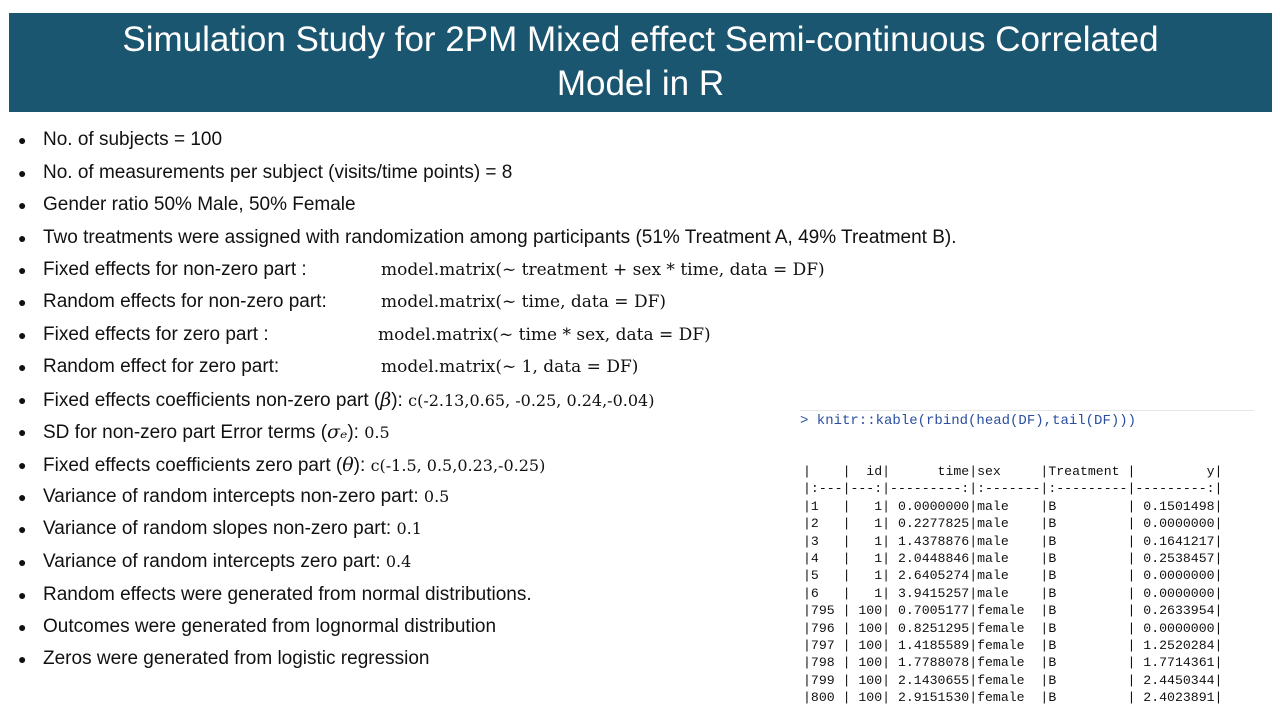 The image size is (1280, 720). I want to click on beta-values: c(-2.13,0.65, -0.25, 0.24,-0.04), so click(531, 400).